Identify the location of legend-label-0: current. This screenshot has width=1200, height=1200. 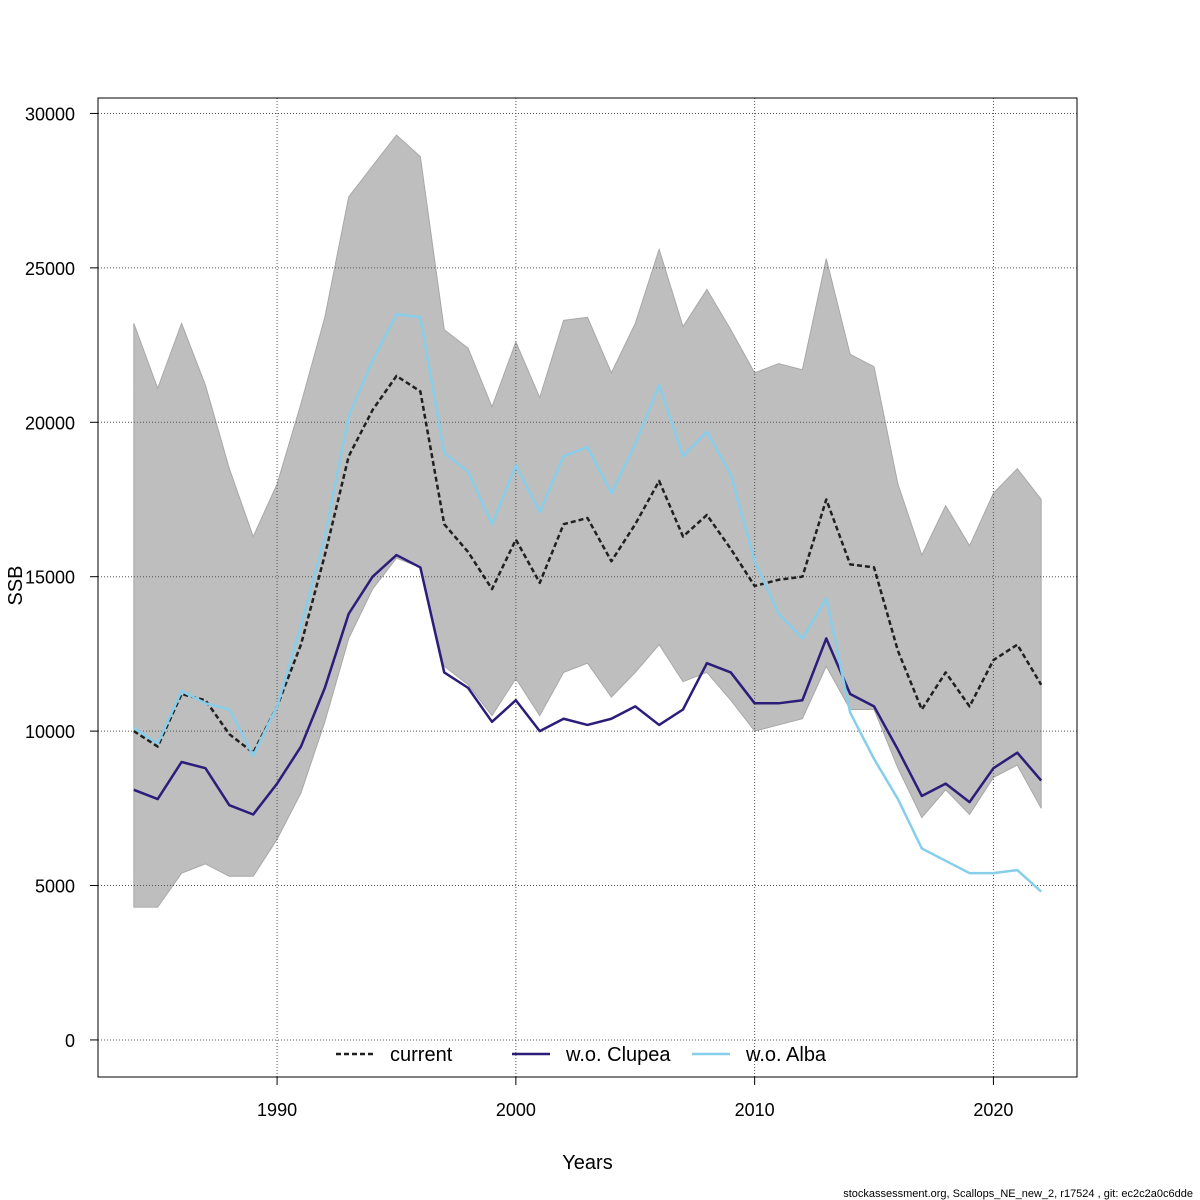
(421, 1055).